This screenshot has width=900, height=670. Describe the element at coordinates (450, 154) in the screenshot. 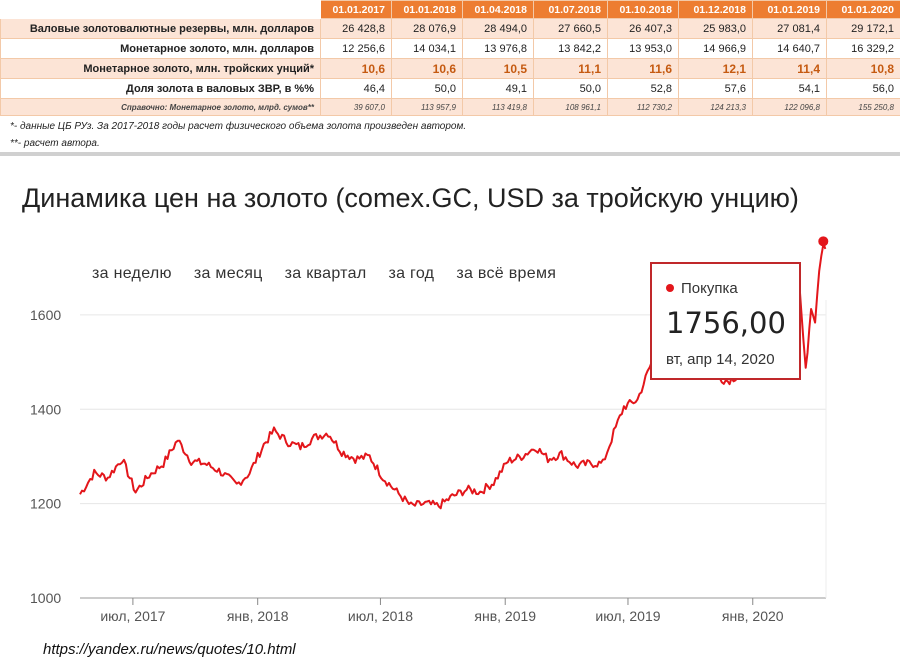

I see `section-divider` at that location.